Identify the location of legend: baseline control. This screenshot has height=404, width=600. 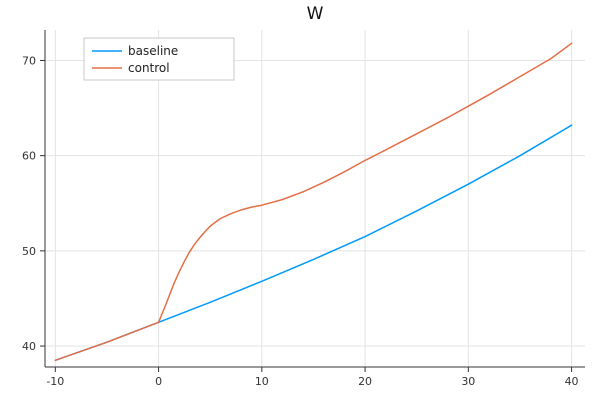
(159, 59).